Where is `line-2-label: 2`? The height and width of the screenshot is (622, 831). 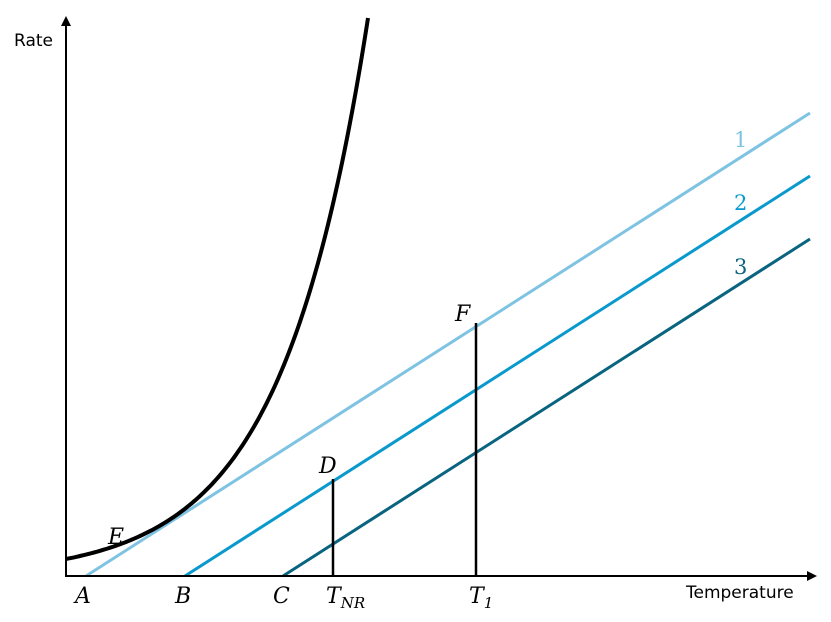 line-2-label: 2 is located at coordinates (740, 203).